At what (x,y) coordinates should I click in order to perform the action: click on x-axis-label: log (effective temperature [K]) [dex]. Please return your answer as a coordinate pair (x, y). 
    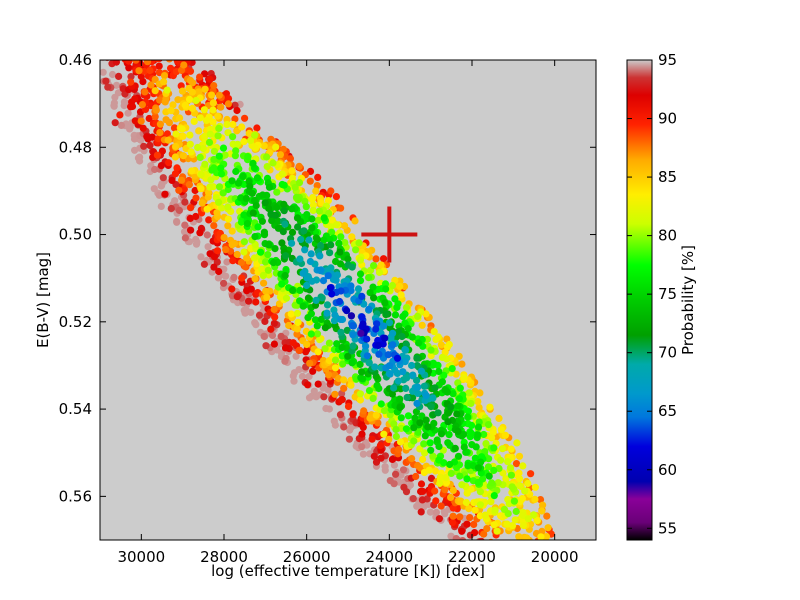
    Looking at the image, I should click on (348, 571).